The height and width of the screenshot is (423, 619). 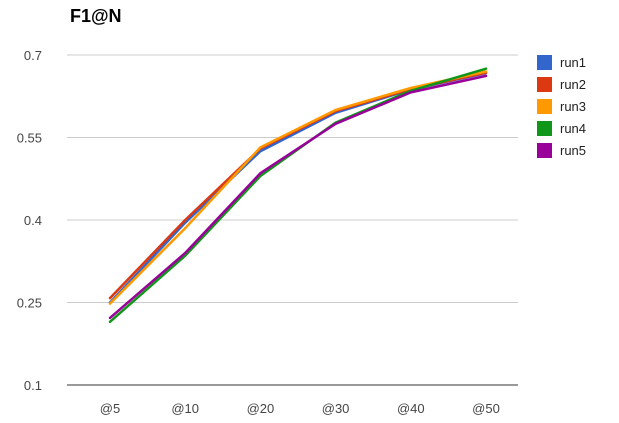 I want to click on x-tick-label: @50, so click(x=486, y=408).